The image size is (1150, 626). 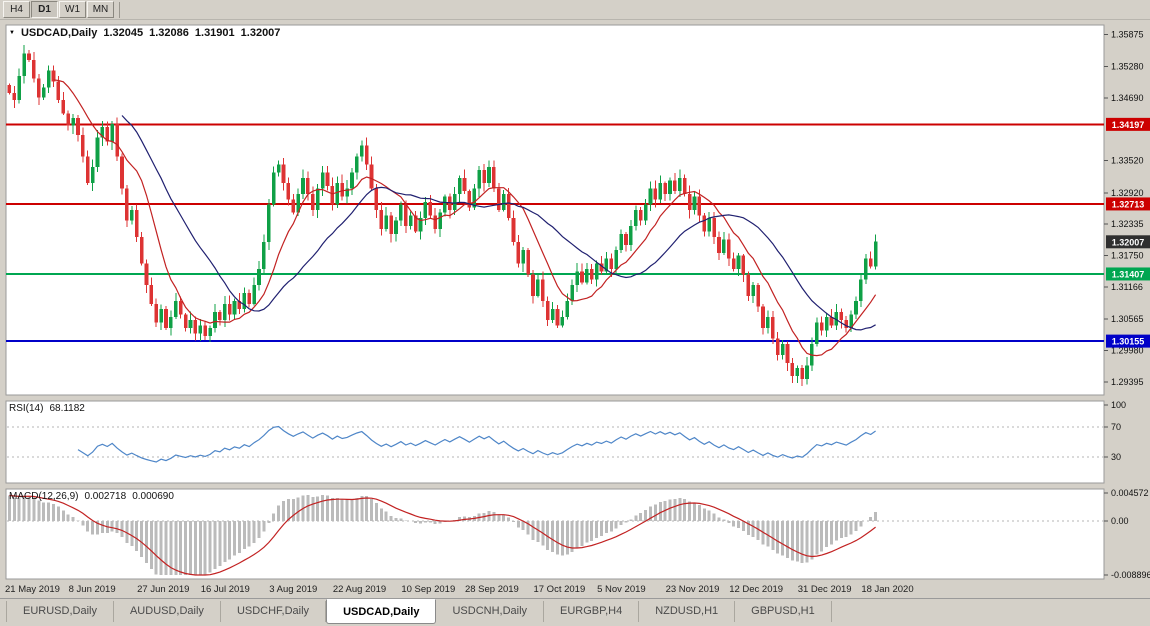 What do you see at coordinates (1127, 34) in the screenshot?
I see `price-tick-label: 1.35875` at bounding box center [1127, 34].